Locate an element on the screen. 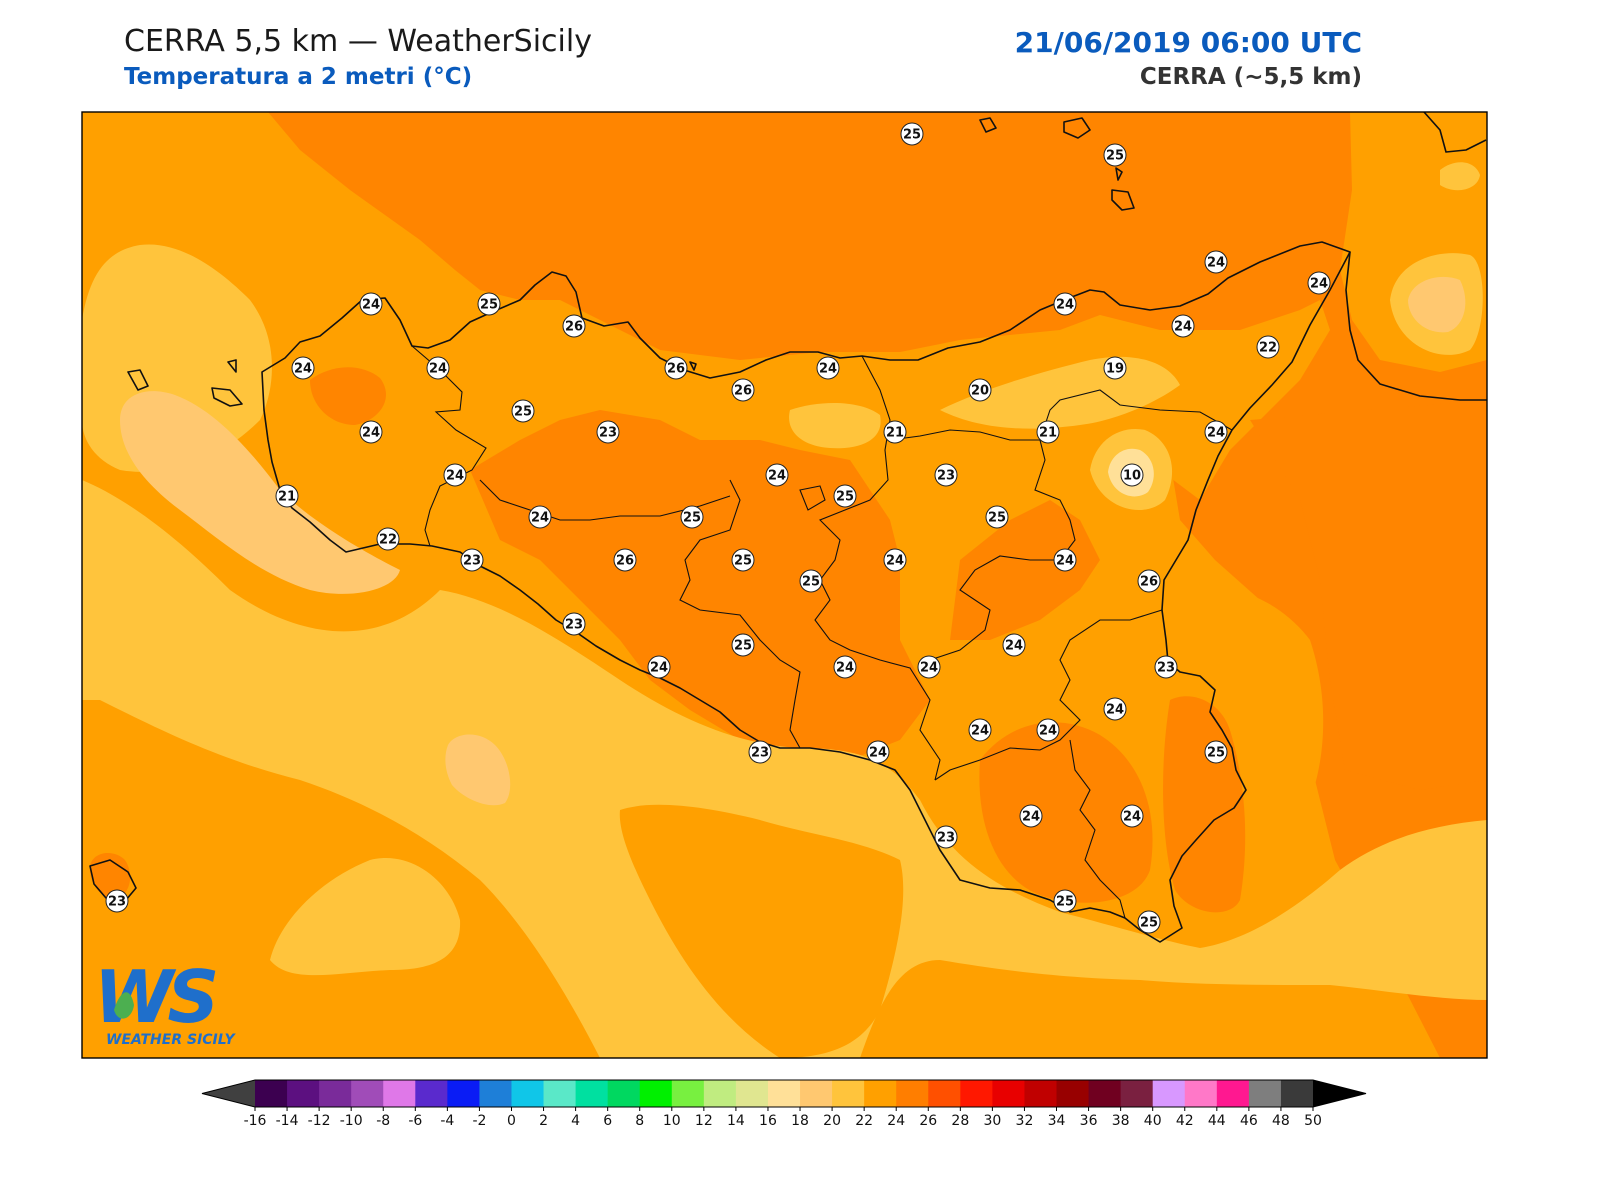 The height and width of the screenshot is (1200, 1600). border-messina-catania is located at coordinates (1136, 415).